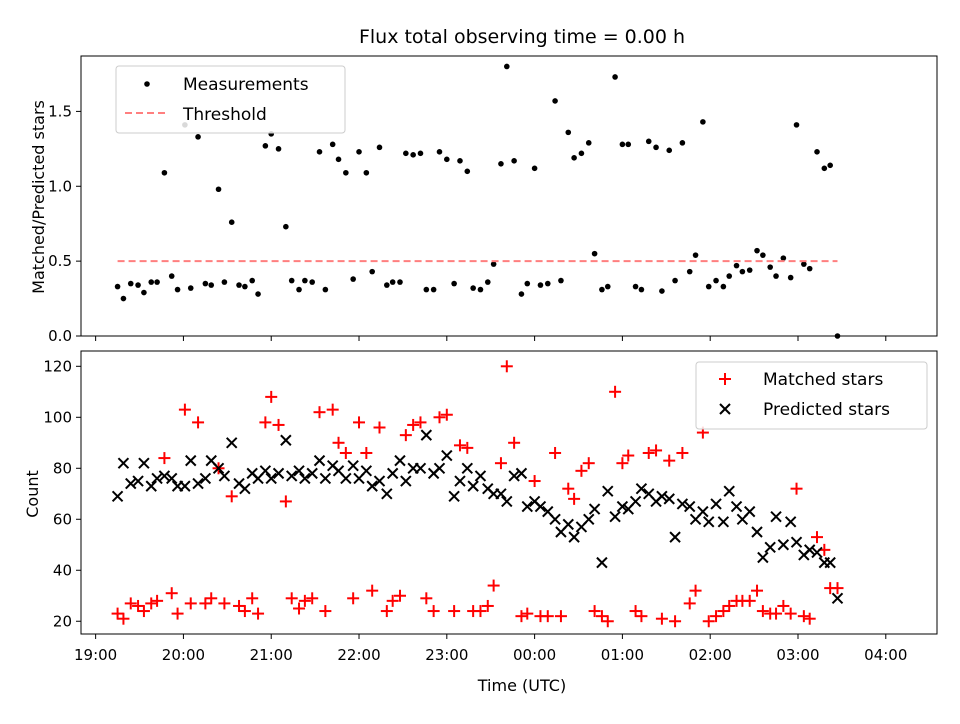  What do you see at coordinates (38, 197) in the screenshot?
I see `top-y-axis-label: Matched/Predicted stars` at bounding box center [38, 197].